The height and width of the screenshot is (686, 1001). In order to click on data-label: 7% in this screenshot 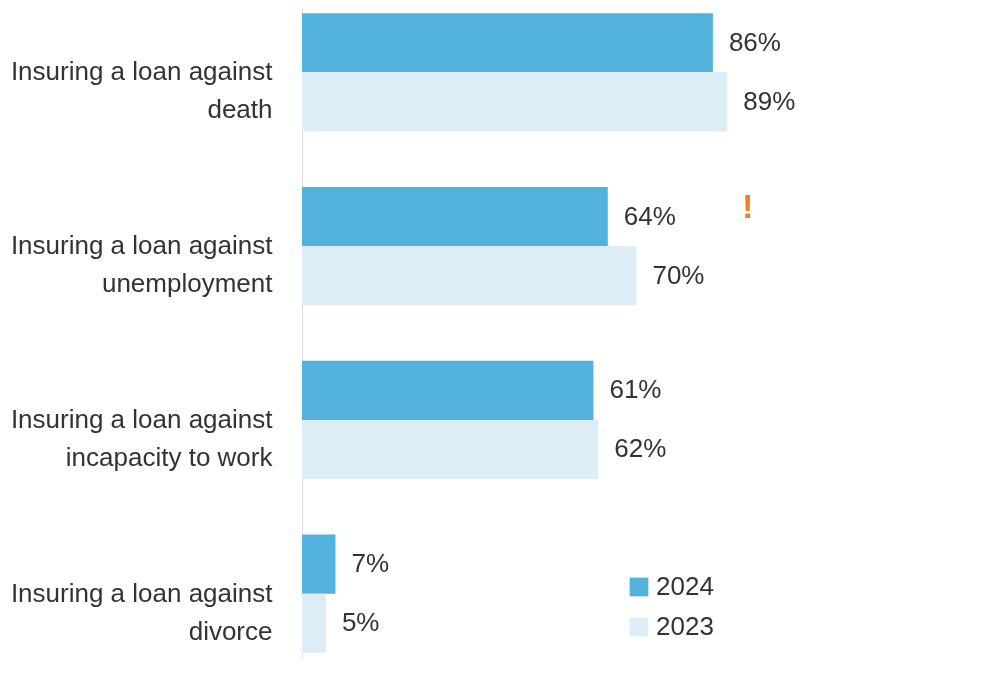, I will do `click(370, 563)`.